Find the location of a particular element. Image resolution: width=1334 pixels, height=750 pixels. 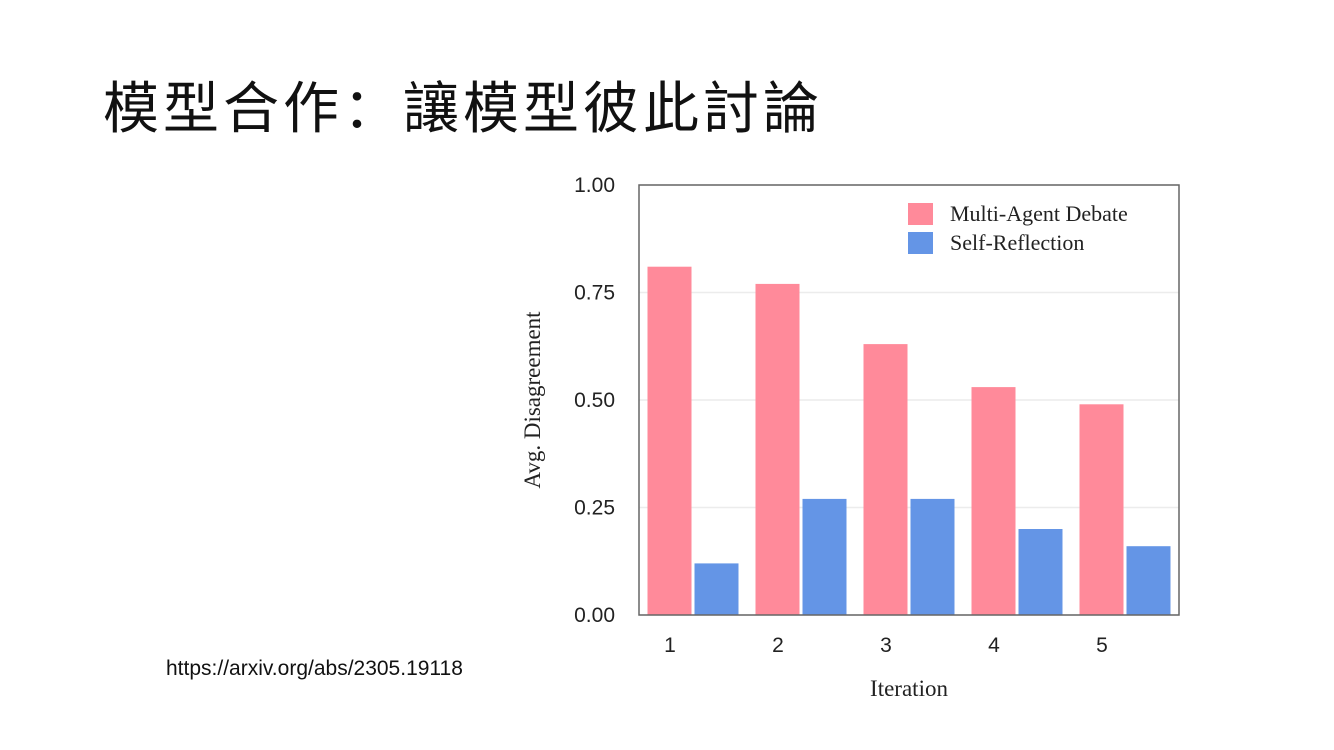

legend-label: Self-Reflection is located at coordinates (1017, 242).